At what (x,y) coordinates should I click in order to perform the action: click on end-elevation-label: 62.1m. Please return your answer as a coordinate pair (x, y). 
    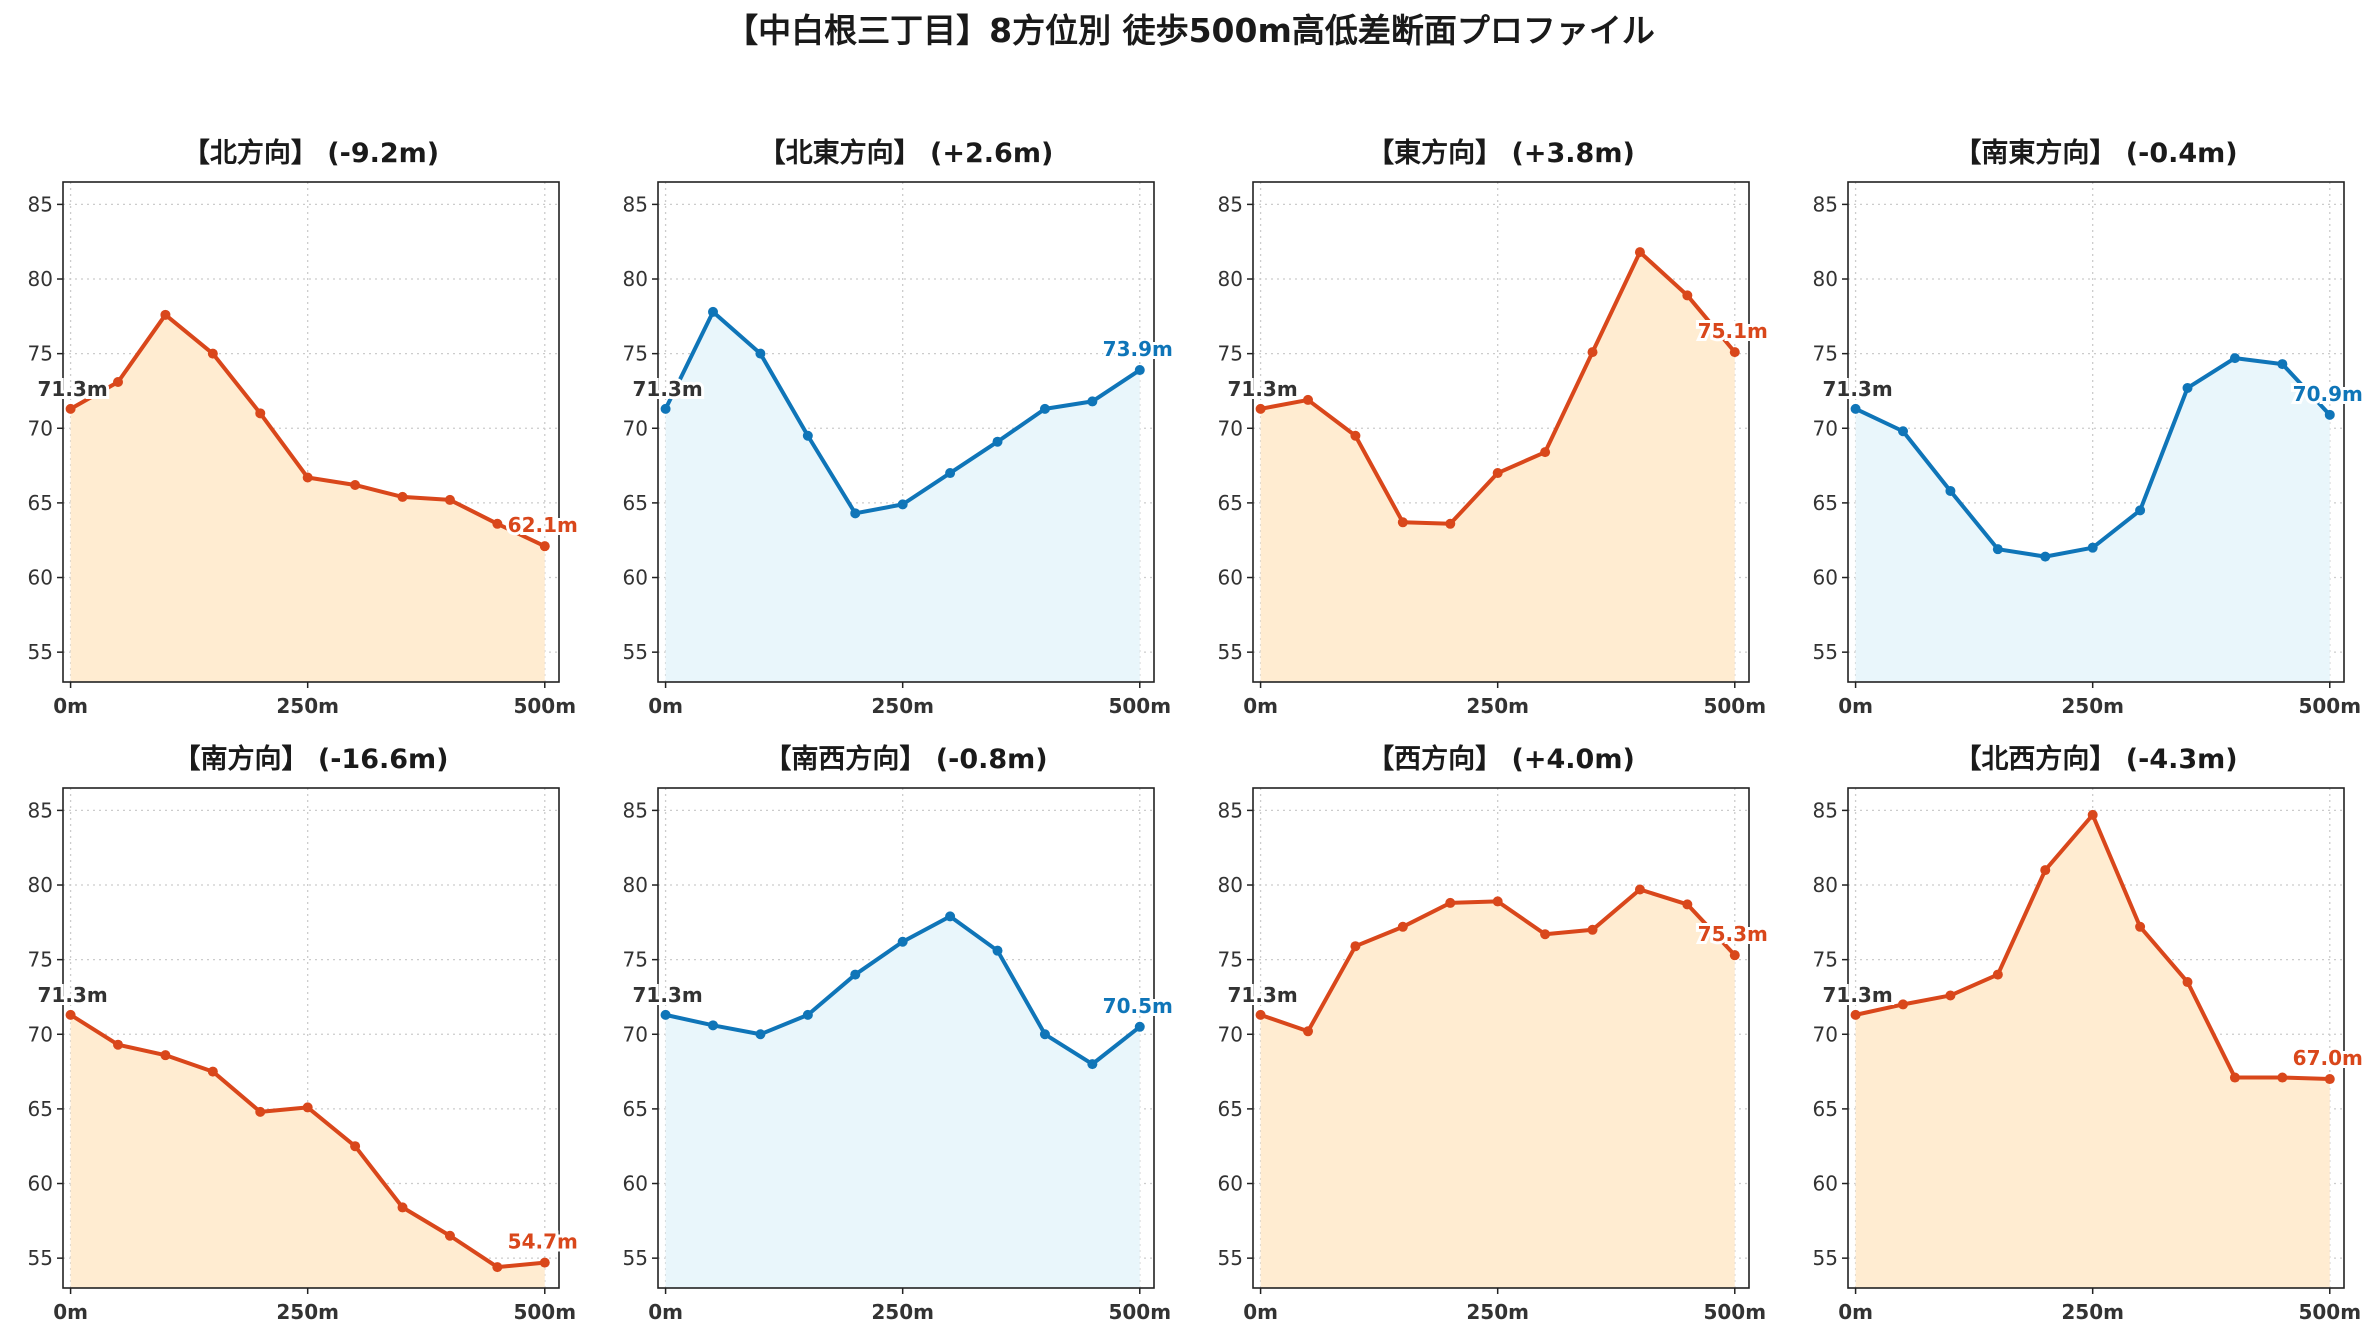
    Looking at the image, I should click on (543, 525).